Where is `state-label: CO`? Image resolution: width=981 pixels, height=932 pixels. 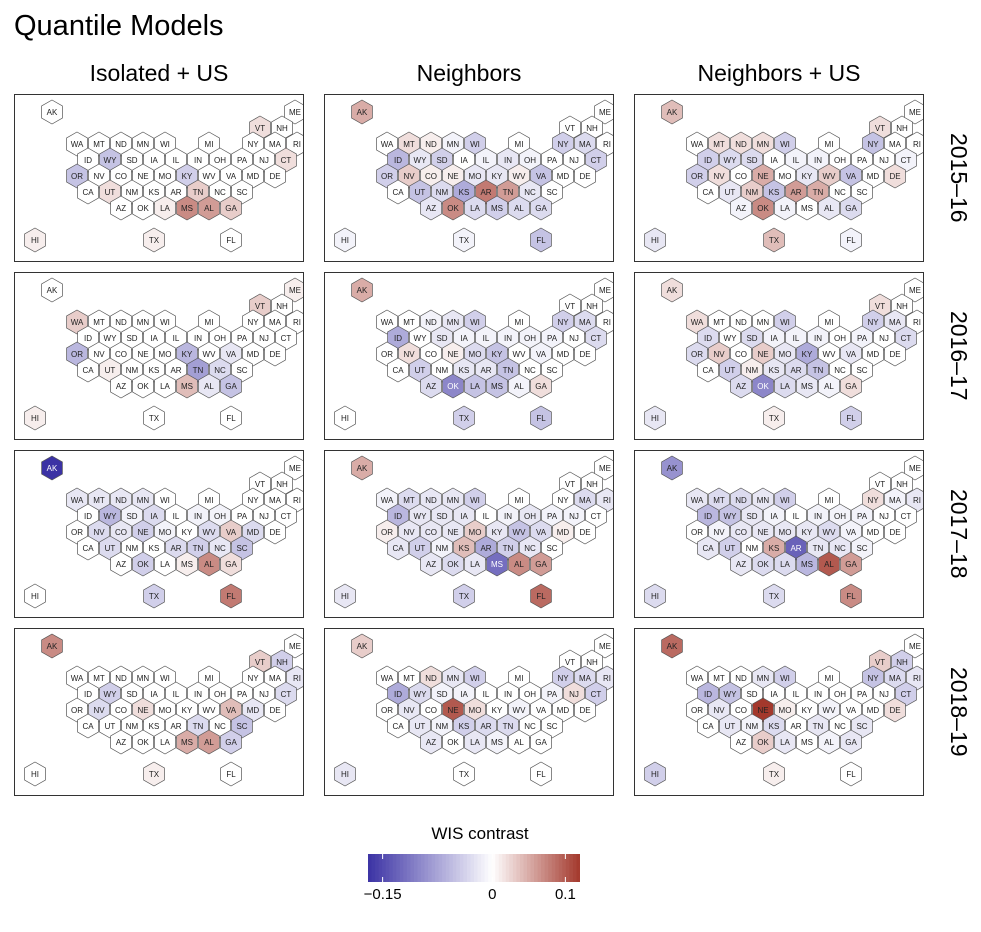 state-label: CO is located at coordinates (431, 532).